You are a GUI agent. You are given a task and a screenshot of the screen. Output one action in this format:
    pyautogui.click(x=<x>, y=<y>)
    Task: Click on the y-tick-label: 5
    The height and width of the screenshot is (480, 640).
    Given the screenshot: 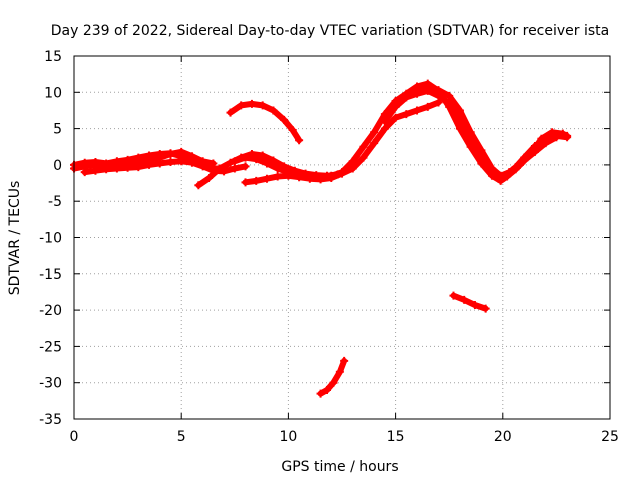 What is the action you would take?
    pyautogui.click(x=57, y=130)
    